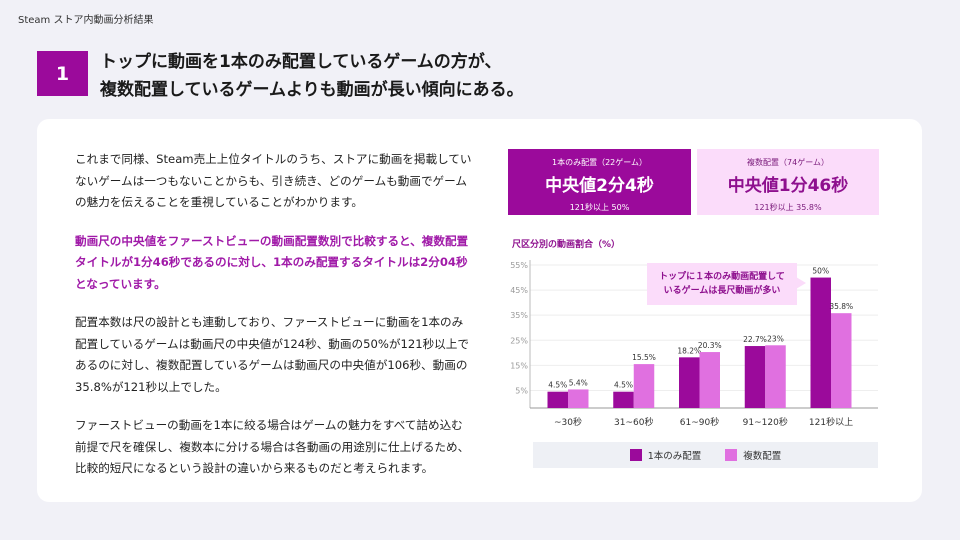  Describe the element at coordinates (519, 340) in the screenshot. I see `y-tick-label: 25%` at that location.